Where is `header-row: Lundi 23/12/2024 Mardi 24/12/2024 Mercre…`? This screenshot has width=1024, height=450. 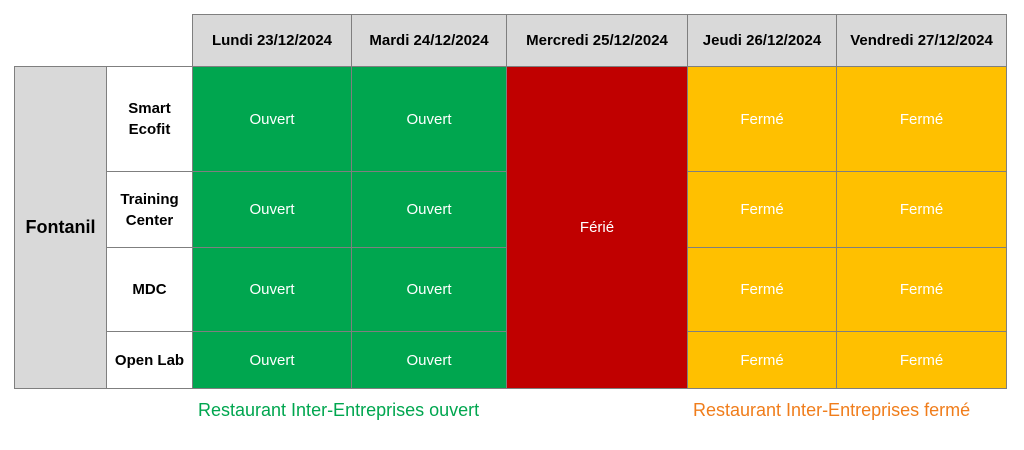 header-row: Lundi 23/12/2024 Mardi 24/12/2024 Mercre… is located at coordinates (510, 40).